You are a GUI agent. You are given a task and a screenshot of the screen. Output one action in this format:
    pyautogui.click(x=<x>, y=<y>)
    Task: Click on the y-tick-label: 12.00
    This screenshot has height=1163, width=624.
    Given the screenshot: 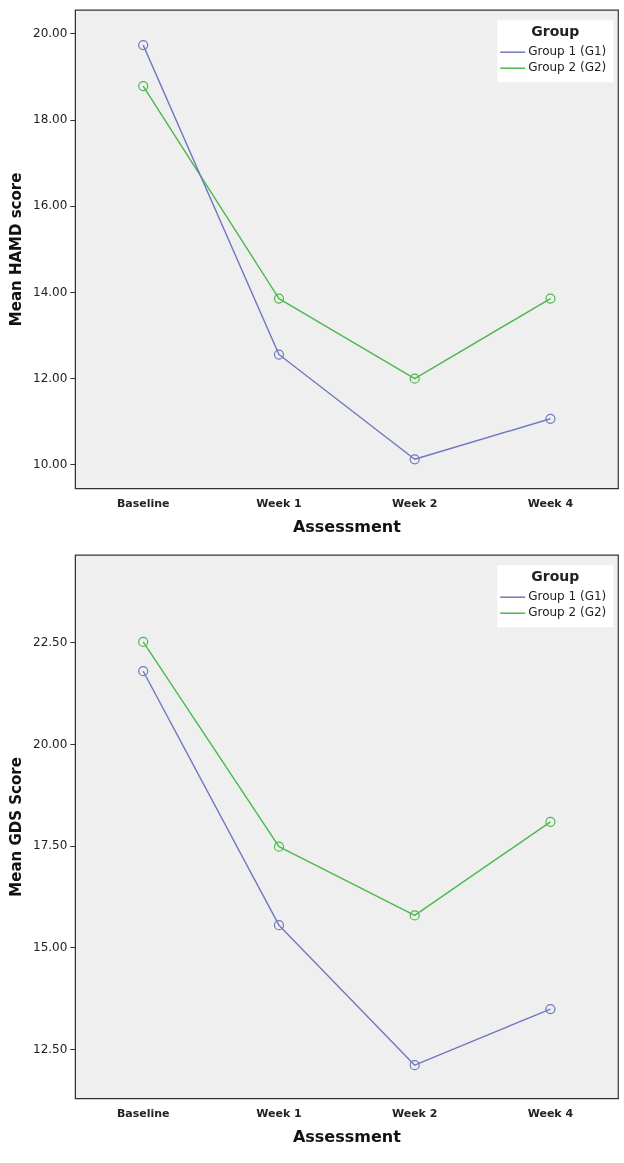 What is the action you would take?
    pyautogui.click(x=50, y=377)
    